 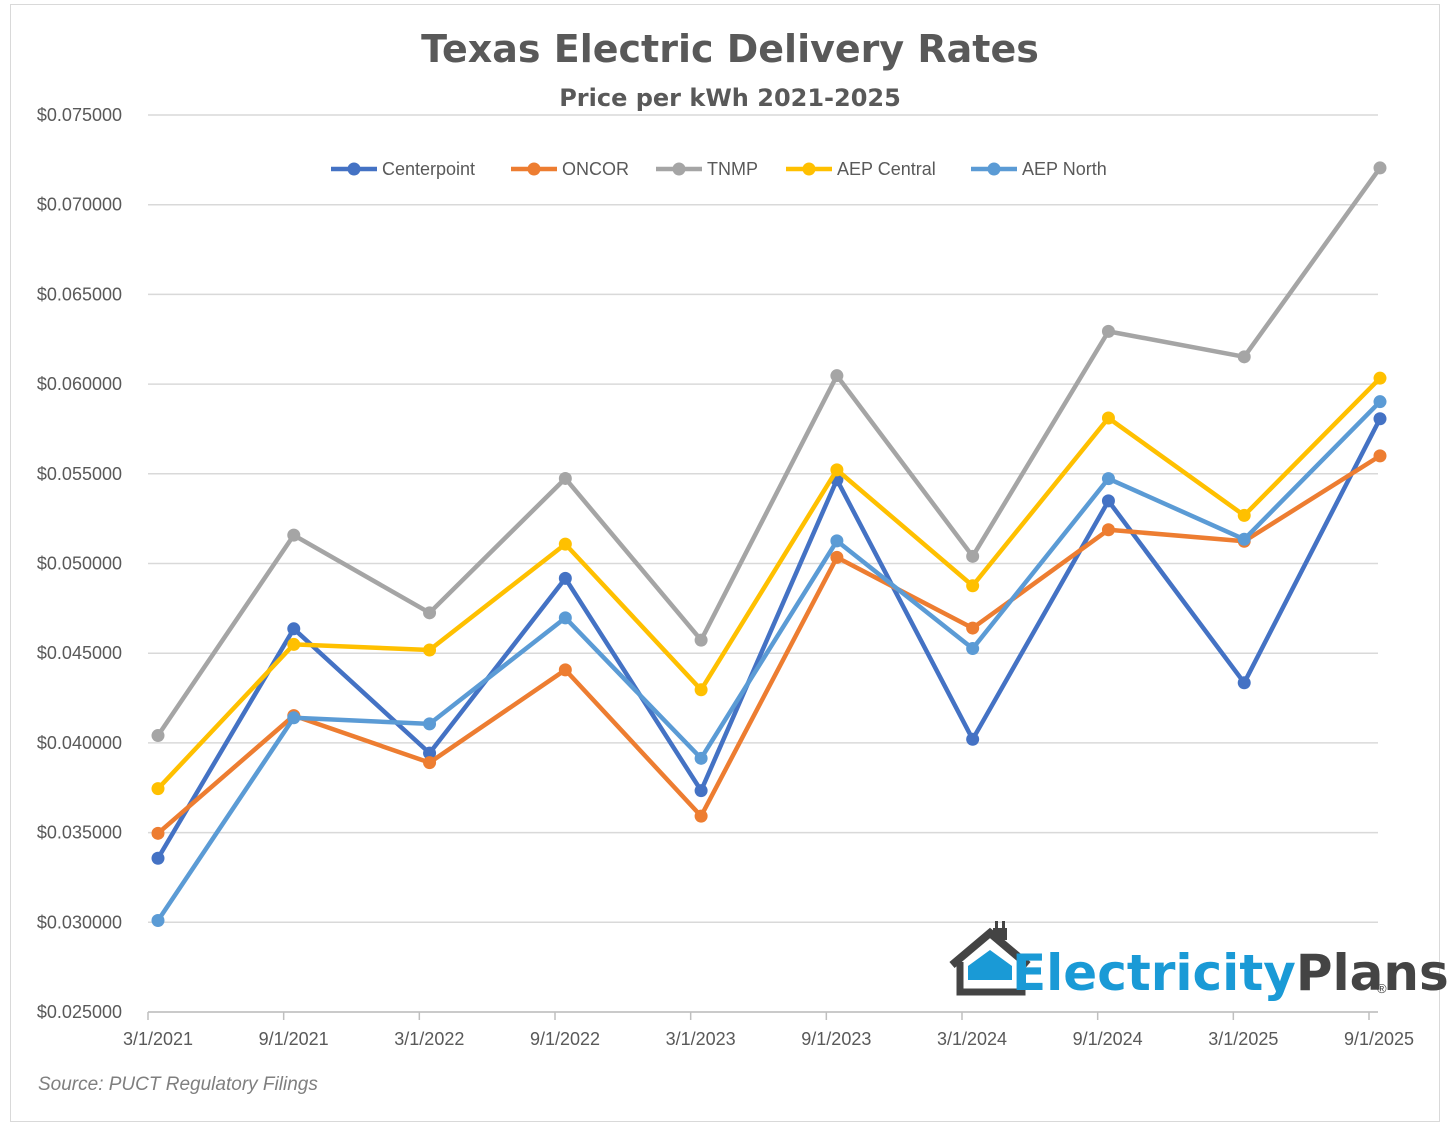 What do you see at coordinates (79, 474) in the screenshot?
I see `y-tick-label: $0.055000` at bounding box center [79, 474].